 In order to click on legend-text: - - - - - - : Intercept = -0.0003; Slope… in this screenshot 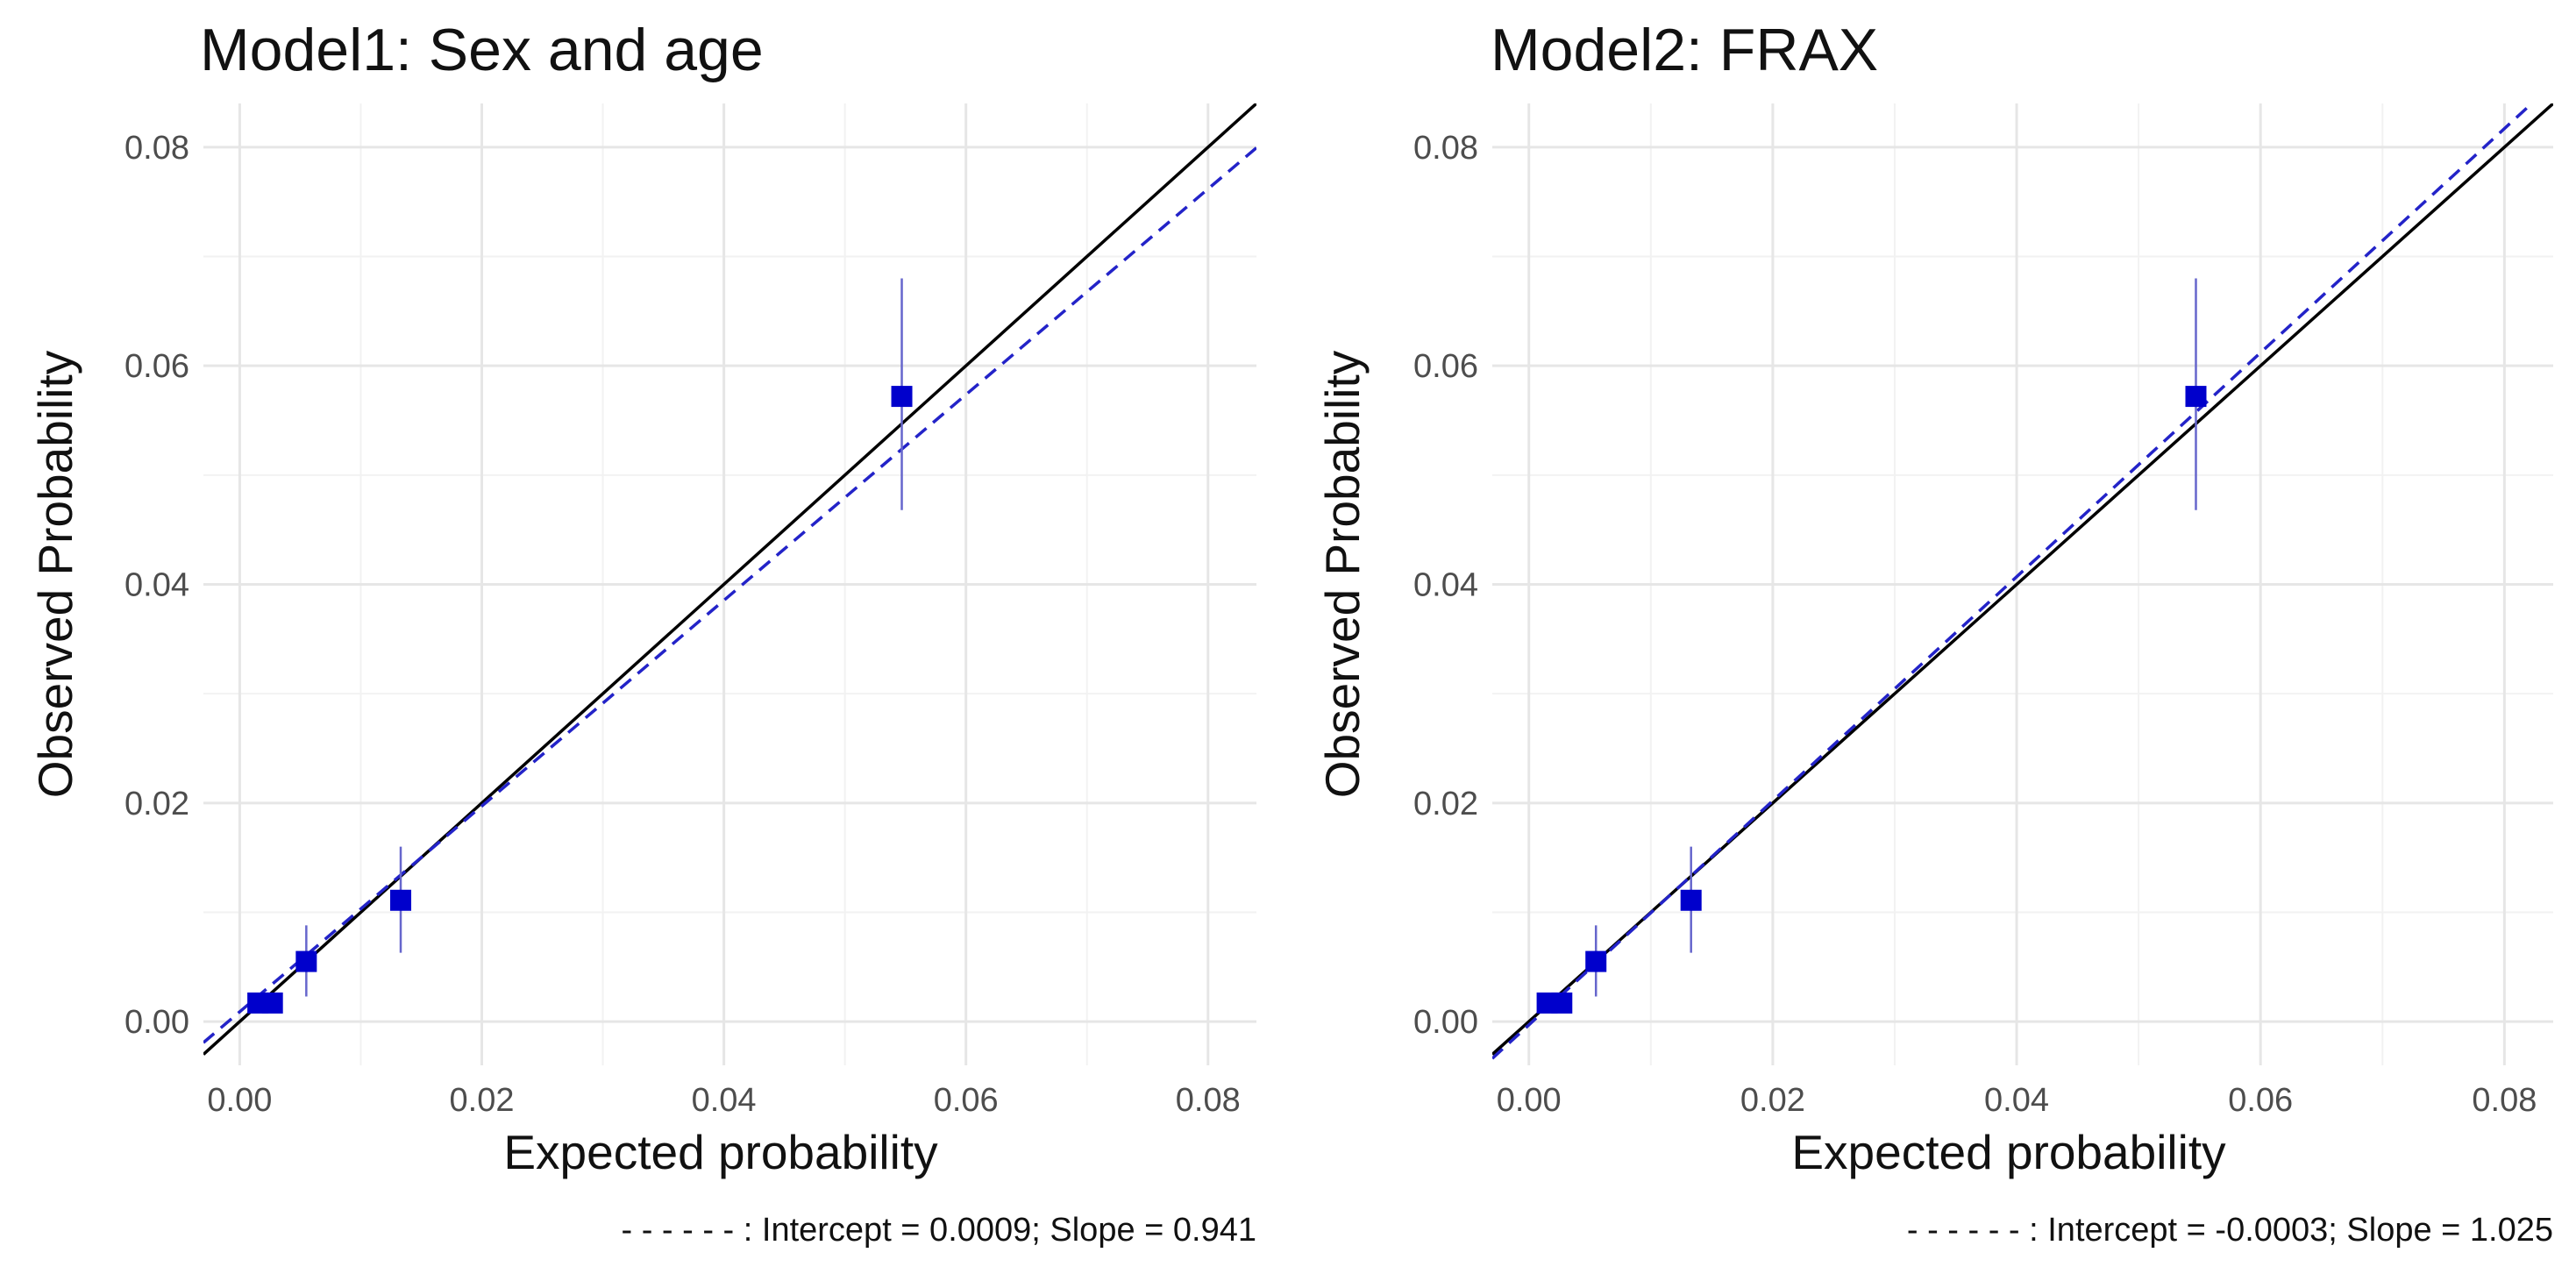, I will do `click(2230, 1230)`.